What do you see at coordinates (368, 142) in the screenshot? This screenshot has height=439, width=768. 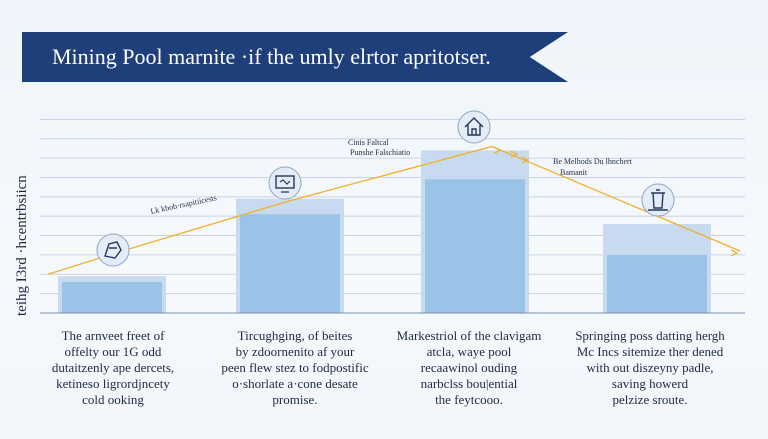 I see `annotation-2: Cinis Faltcal` at bounding box center [368, 142].